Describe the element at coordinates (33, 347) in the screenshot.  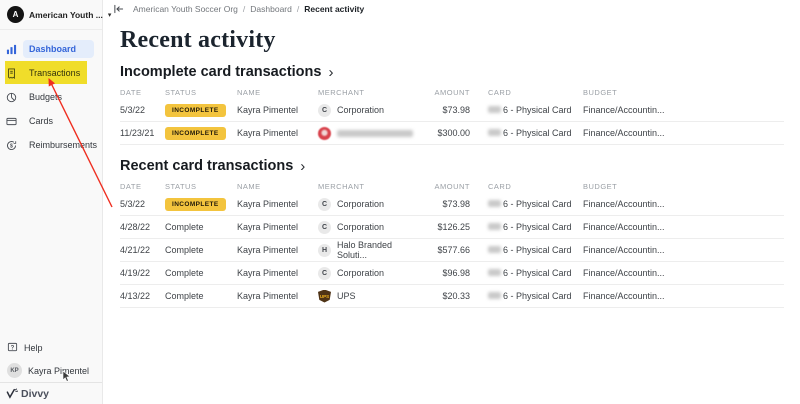
I see `help-label: Help` at that location.